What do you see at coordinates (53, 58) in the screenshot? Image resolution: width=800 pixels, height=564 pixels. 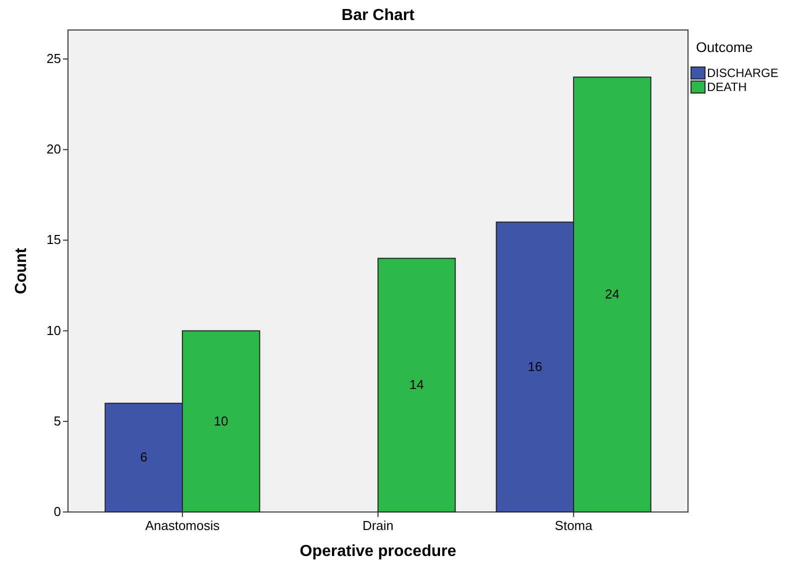 I see `y-tick-label: 25` at bounding box center [53, 58].